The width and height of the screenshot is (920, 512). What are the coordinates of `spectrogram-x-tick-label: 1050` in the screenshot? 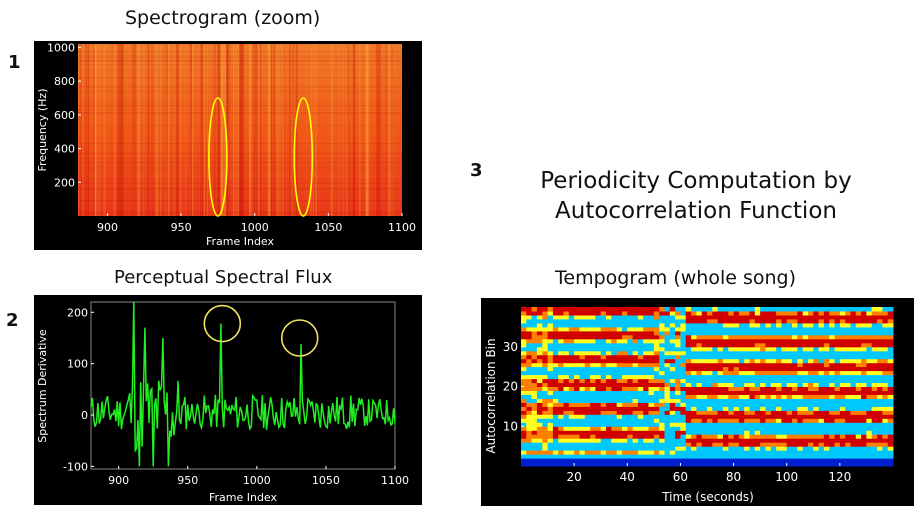 It's located at (328, 227).